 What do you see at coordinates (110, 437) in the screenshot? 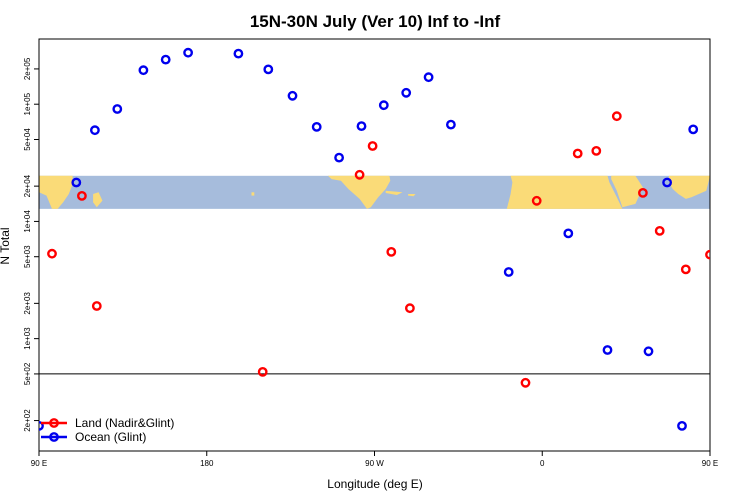
I see `legend-ocean-label: Ocean (Glint)` at bounding box center [110, 437].